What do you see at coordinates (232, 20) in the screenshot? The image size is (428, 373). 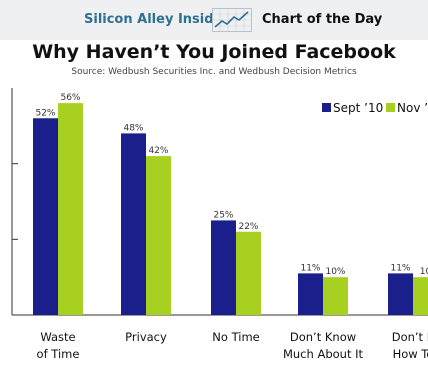 I see `trend-line-icon` at bounding box center [232, 20].